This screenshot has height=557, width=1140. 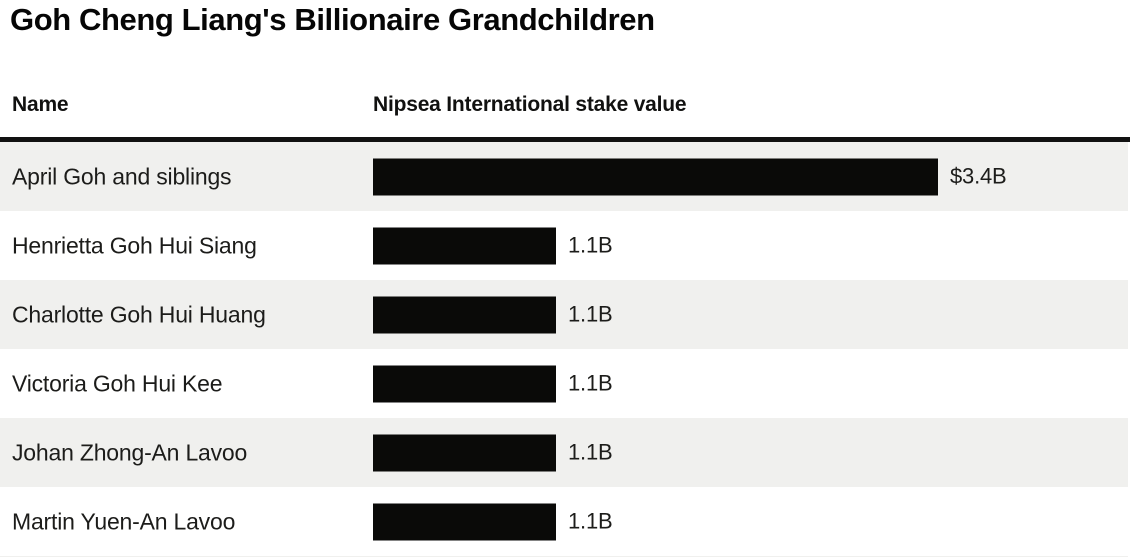 I want to click on table-row: Victoria Goh Hui Kee 1.1B, so click(x=564, y=383).